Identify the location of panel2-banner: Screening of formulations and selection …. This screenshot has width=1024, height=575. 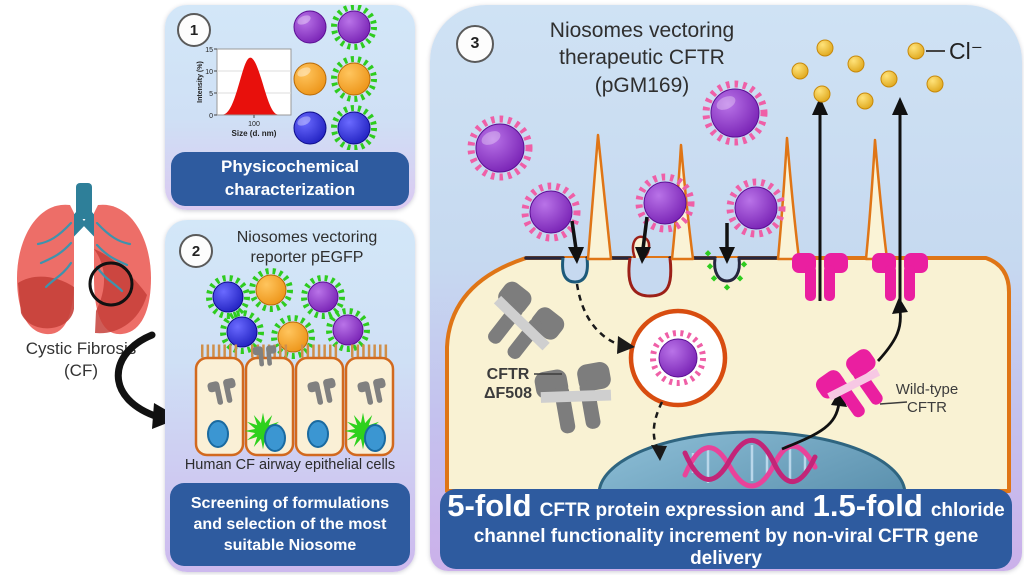
(290, 524).